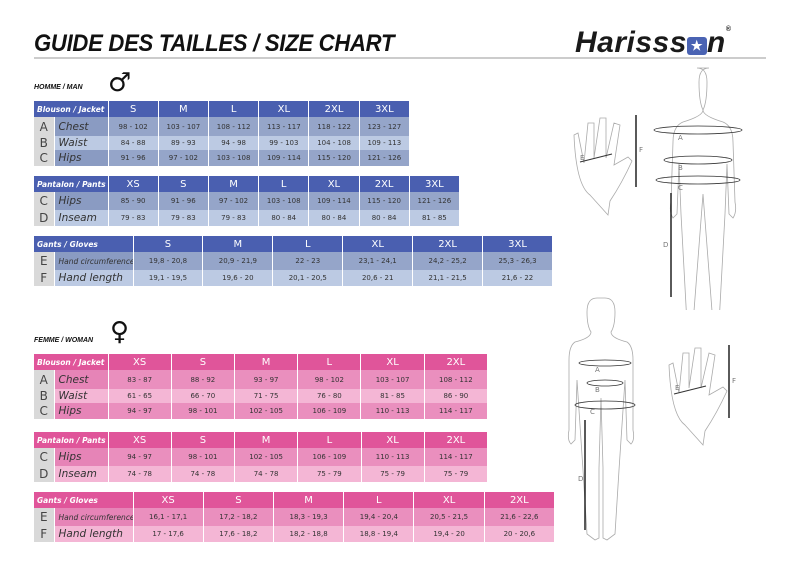  What do you see at coordinates (140, 396) in the screenshot?
I see `size-value: 61 - 65` at bounding box center [140, 396].